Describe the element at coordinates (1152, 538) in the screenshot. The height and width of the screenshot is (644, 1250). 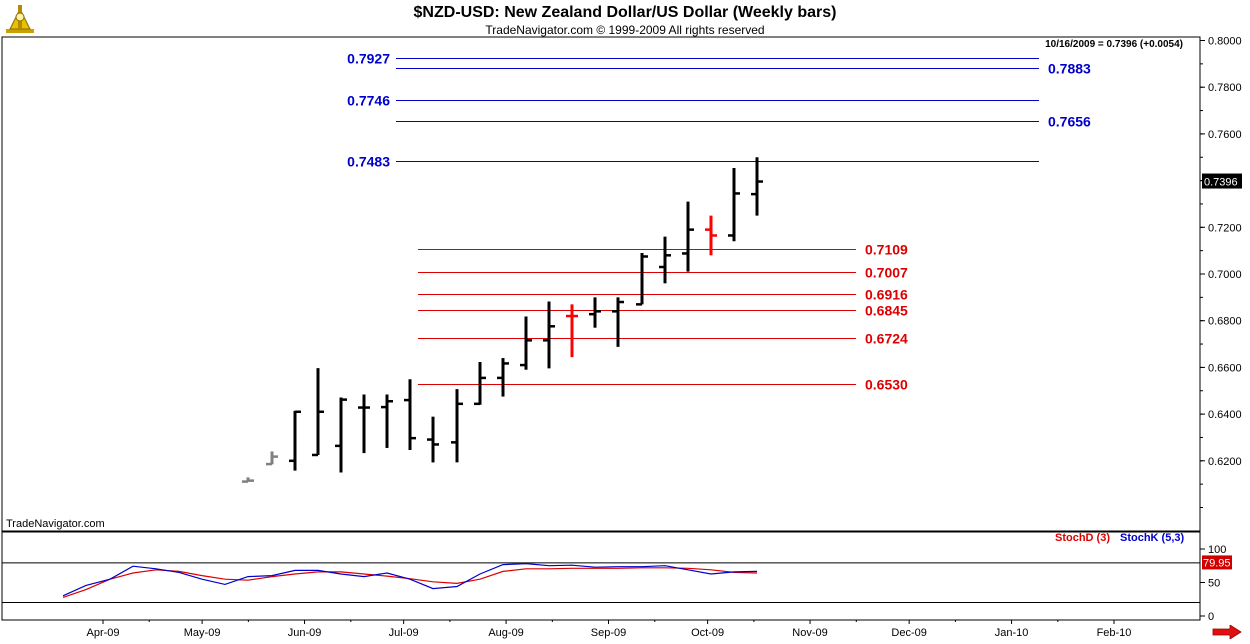
I see `osc-legend-stochk: StochK (5,3)` at that location.